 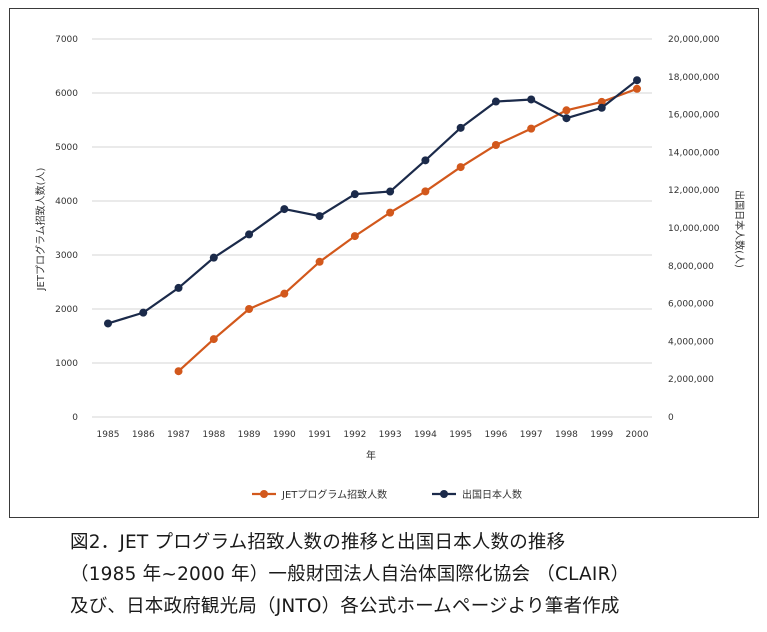 I want to click on x-tick-label: 1998, so click(x=566, y=435).